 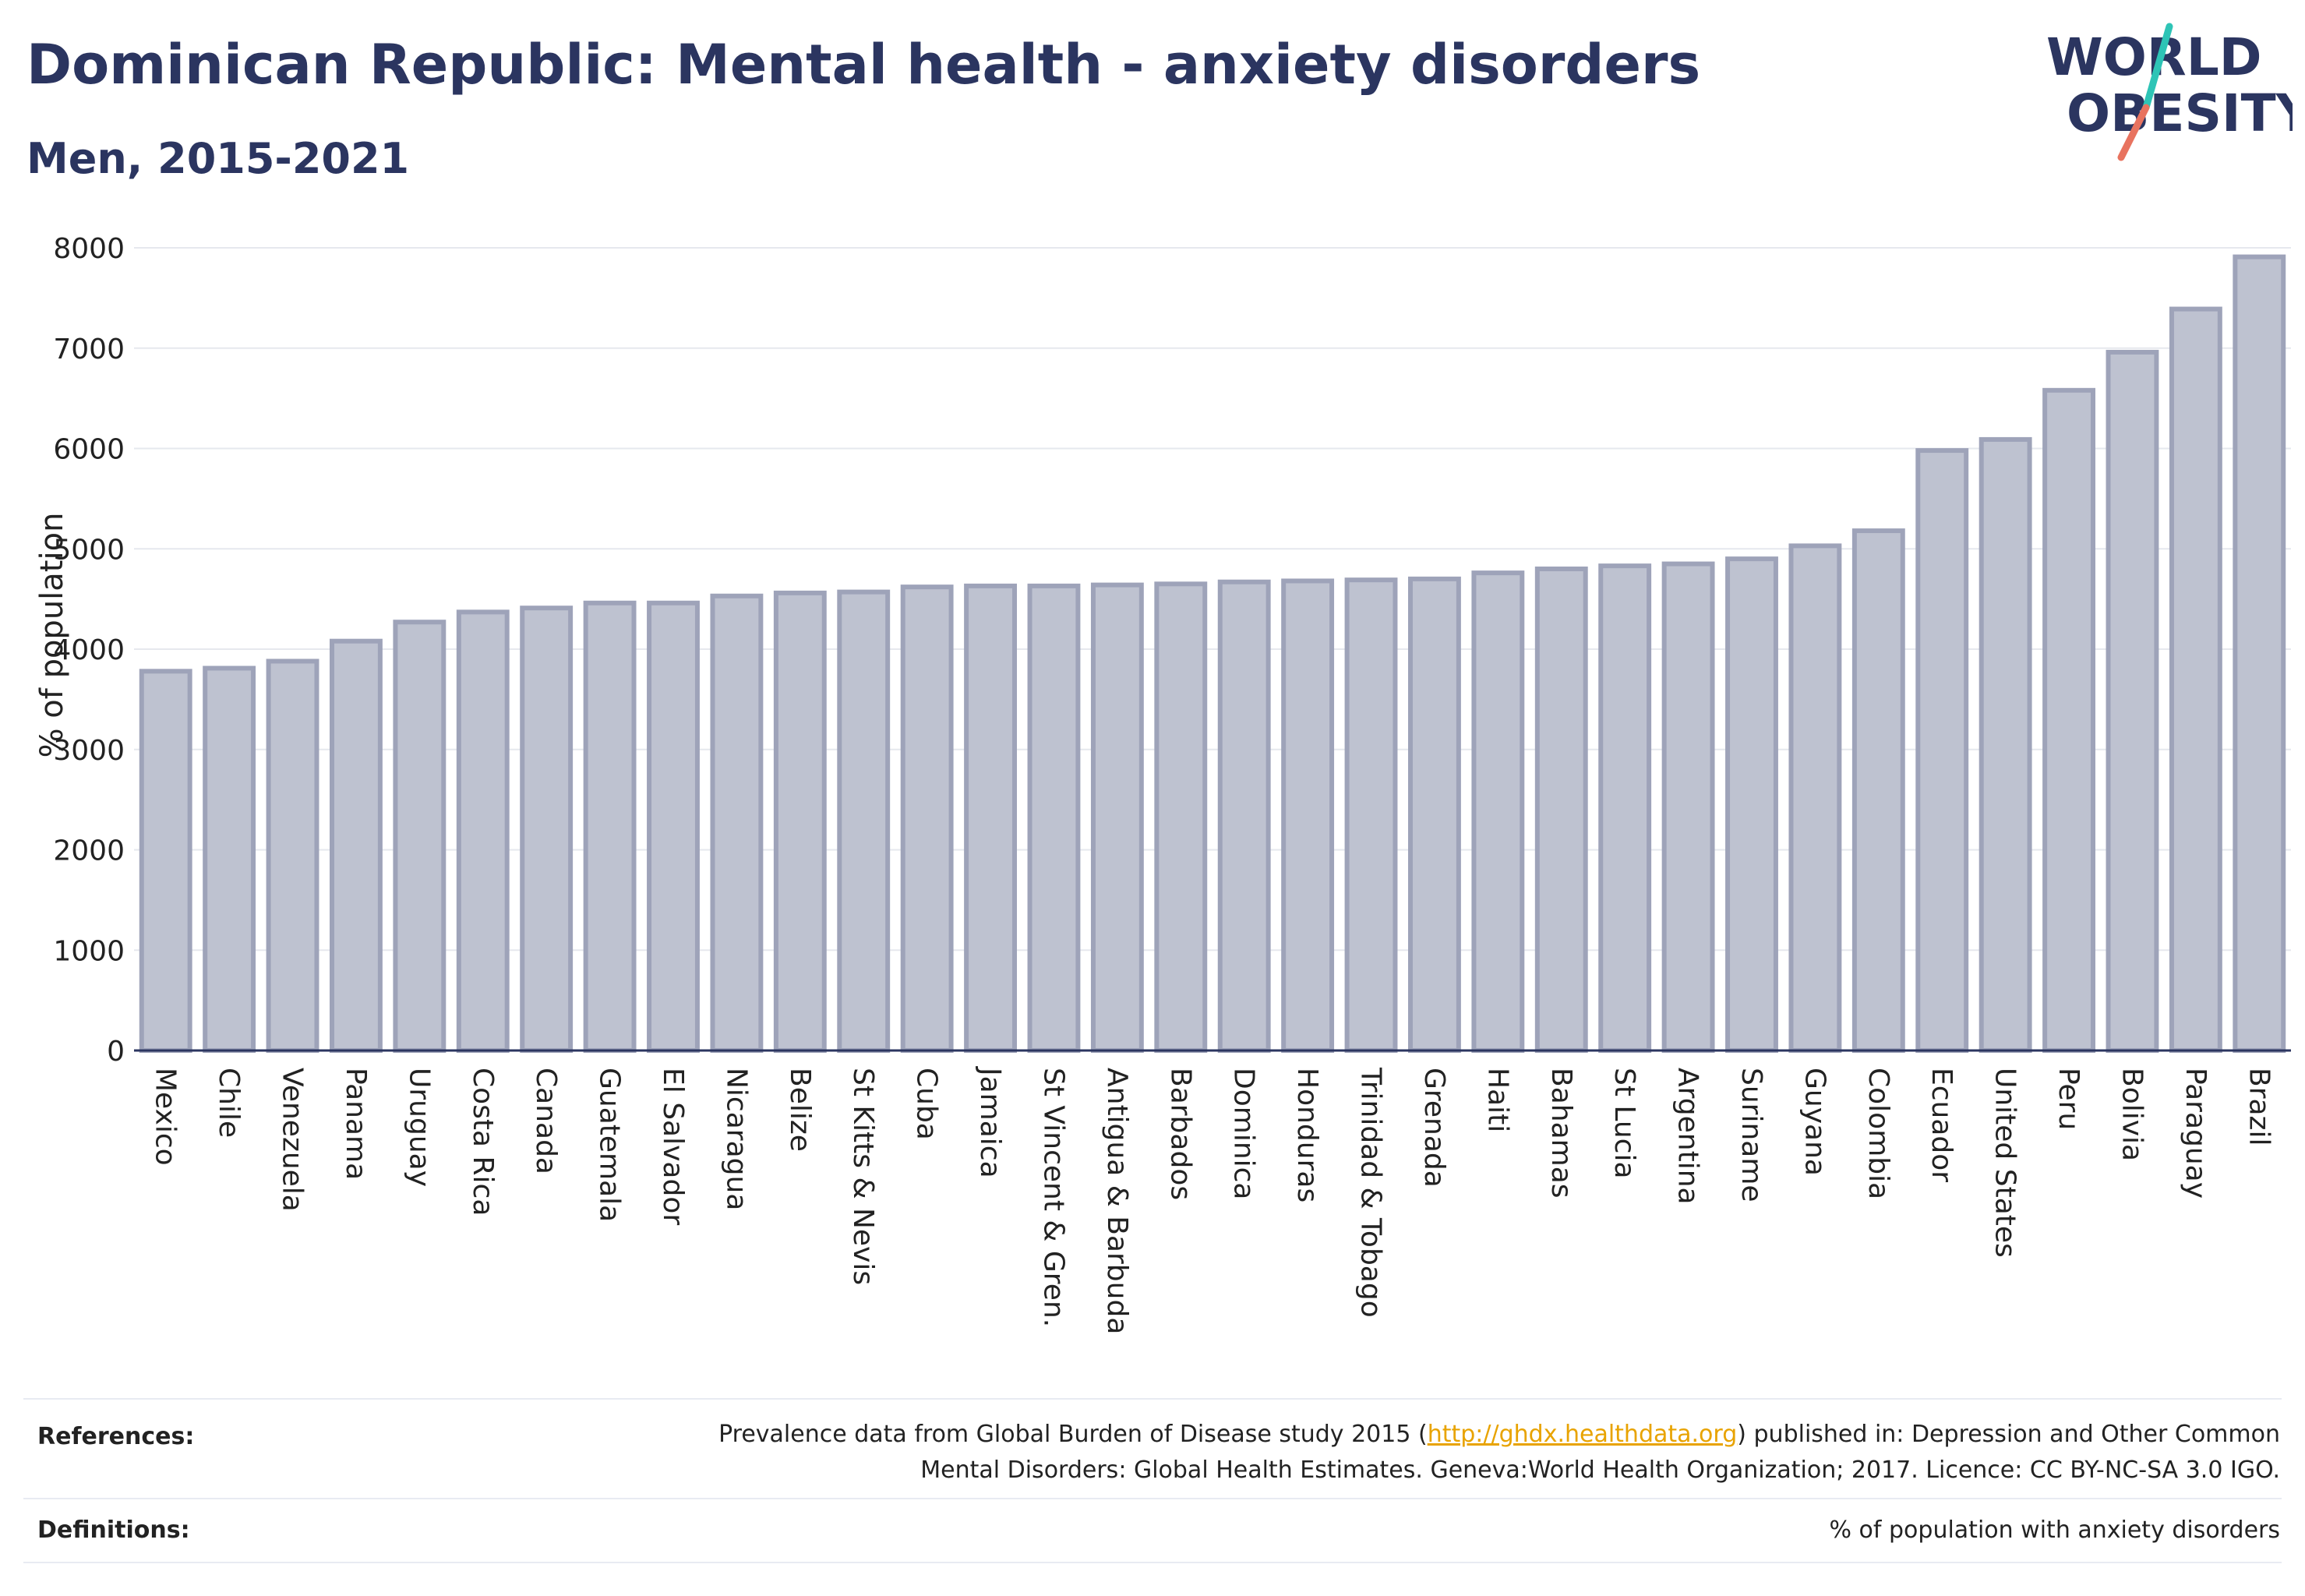 What do you see at coordinates (2259, 1107) in the screenshot?
I see `x-tick-label: Brazil` at bounding box center [2259, 1107].